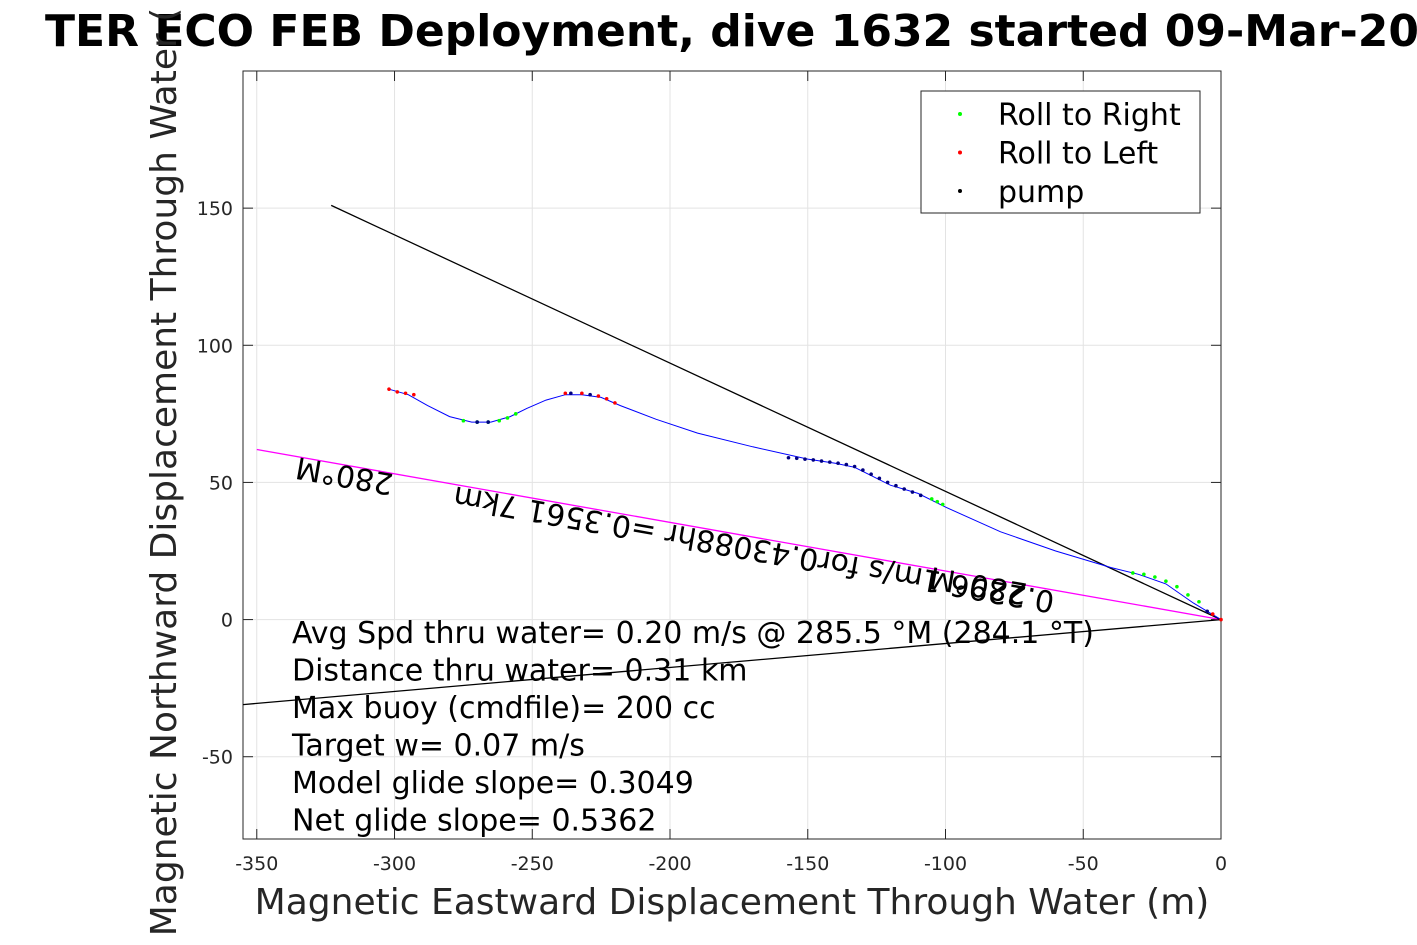 The width and height of the screenshot is (1417, 945). I want to click on y-tick-label: -50, so click(217, 758).